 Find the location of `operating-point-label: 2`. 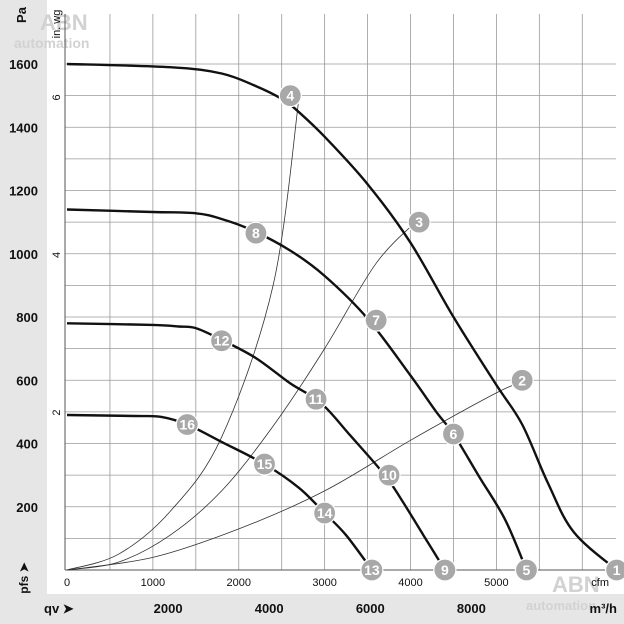

operating-point-label: 2 is located at coordinates (522, 380).